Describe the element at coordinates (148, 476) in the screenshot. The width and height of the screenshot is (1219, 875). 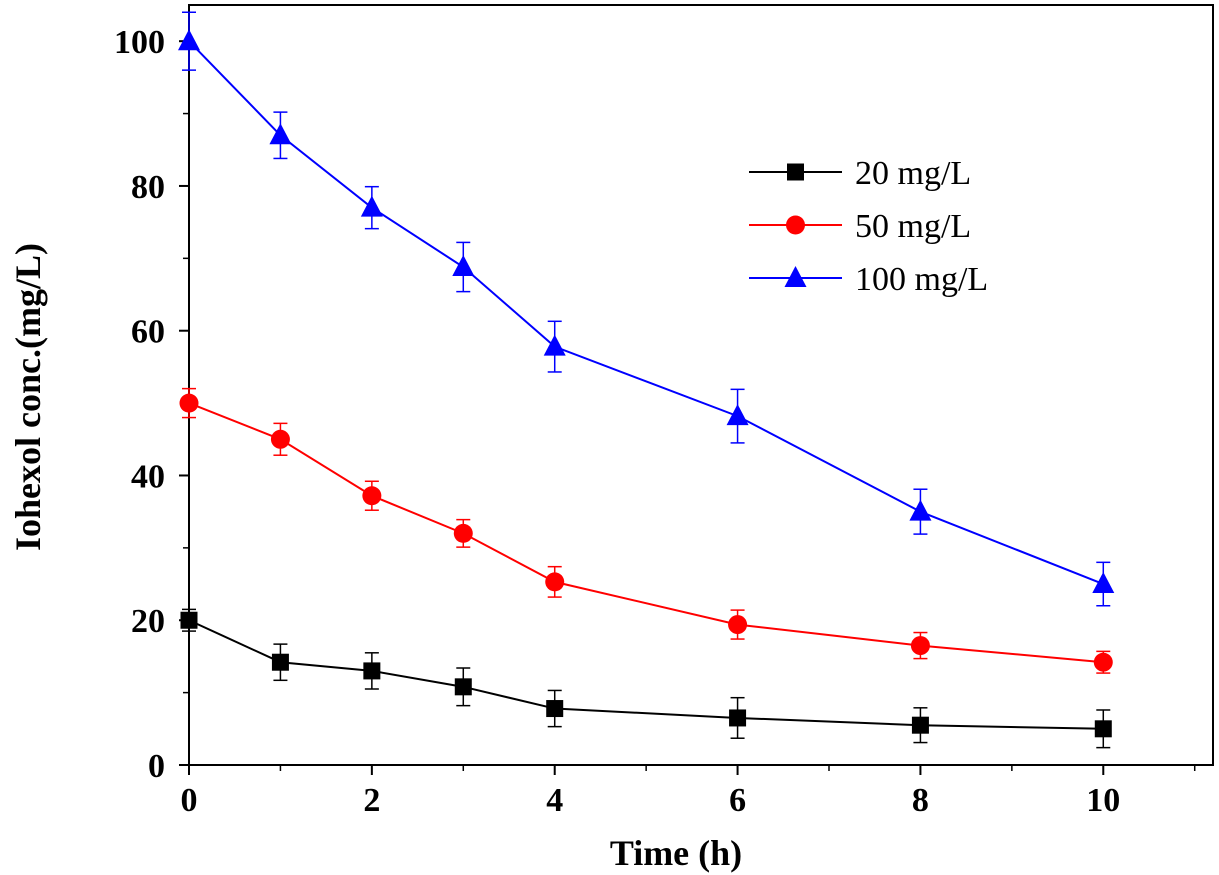
I see `y-tick-label: 40` at that location.